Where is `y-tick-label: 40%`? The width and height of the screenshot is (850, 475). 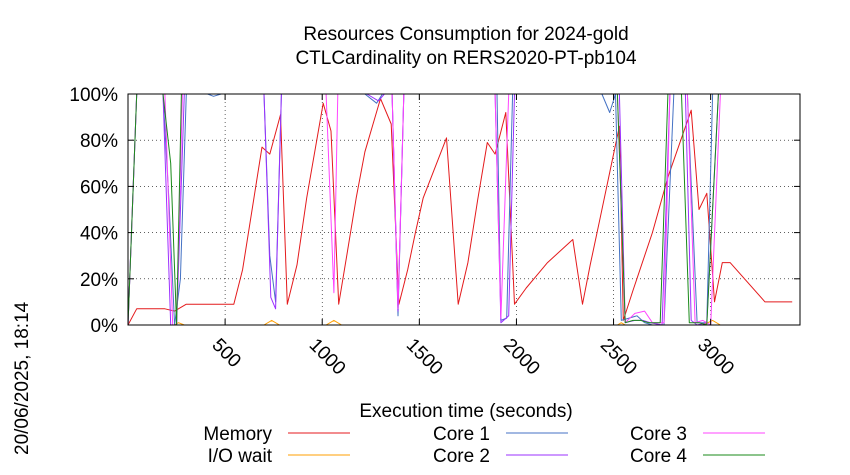 y-tick-label: 40% is located at coordinates (99, 234).